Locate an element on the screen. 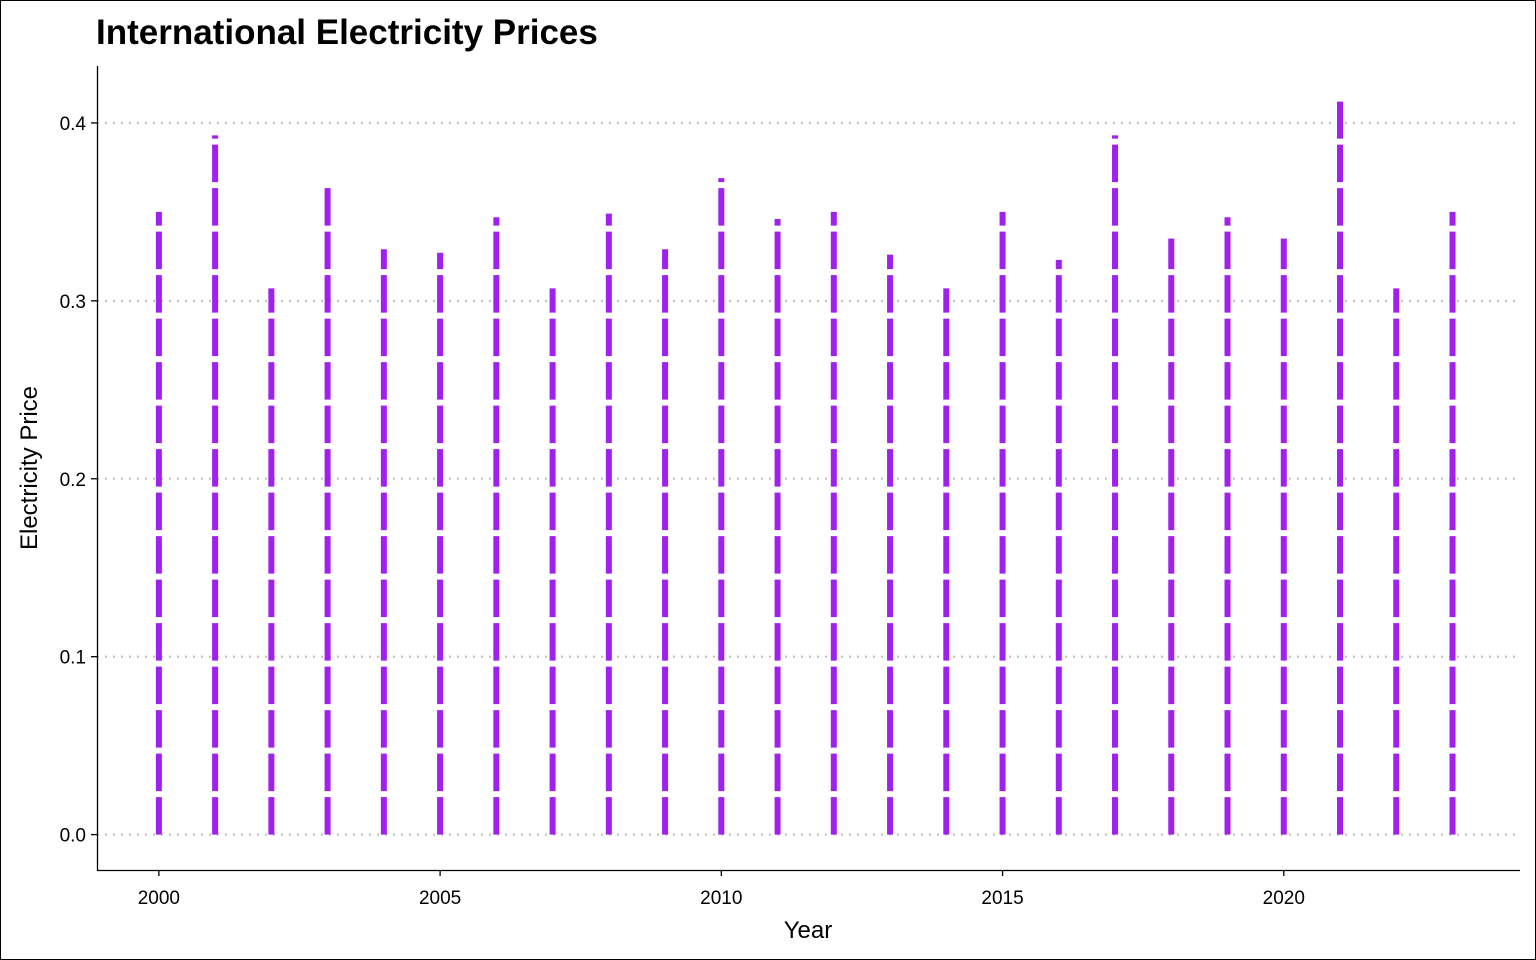 The width and height of the screenshot is (1536, 960). x-axis-ticks: 2000 2005 2010 2015 2020 is located at coordinates (721, 889).